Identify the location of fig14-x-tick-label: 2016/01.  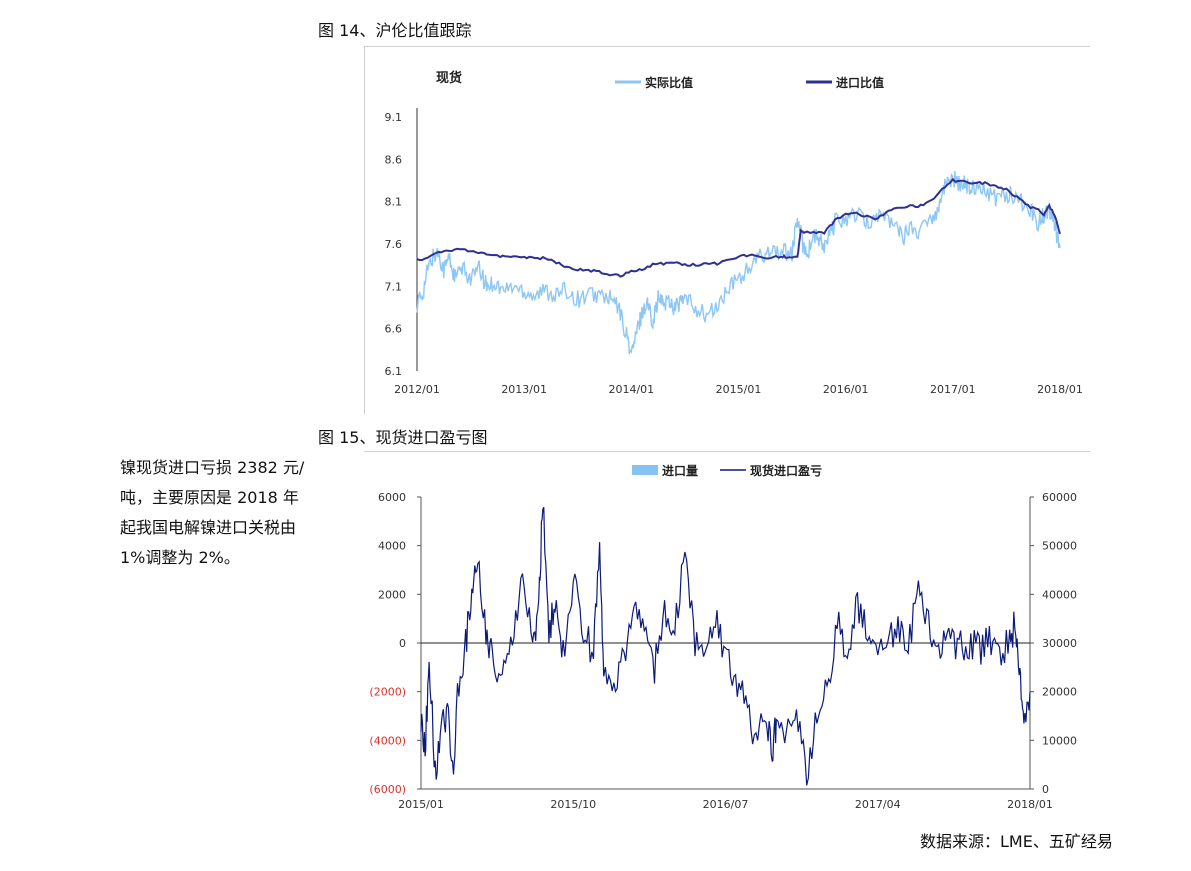
(846, 389).